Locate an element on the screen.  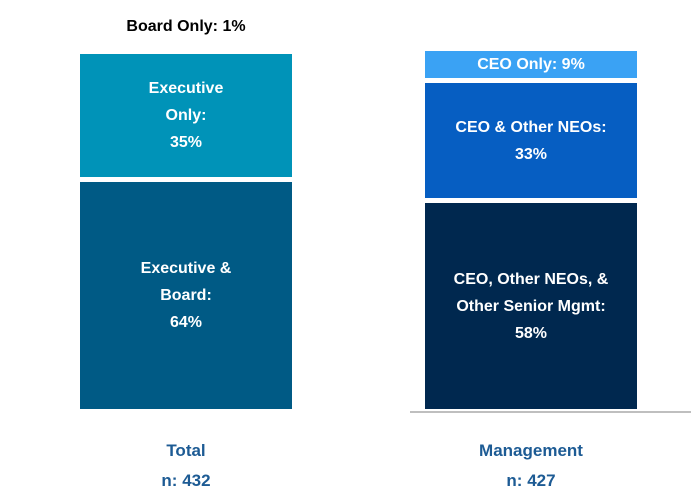
bar-segment: CEO & Other NEOs: 33% is located at coordinates (531, 141).